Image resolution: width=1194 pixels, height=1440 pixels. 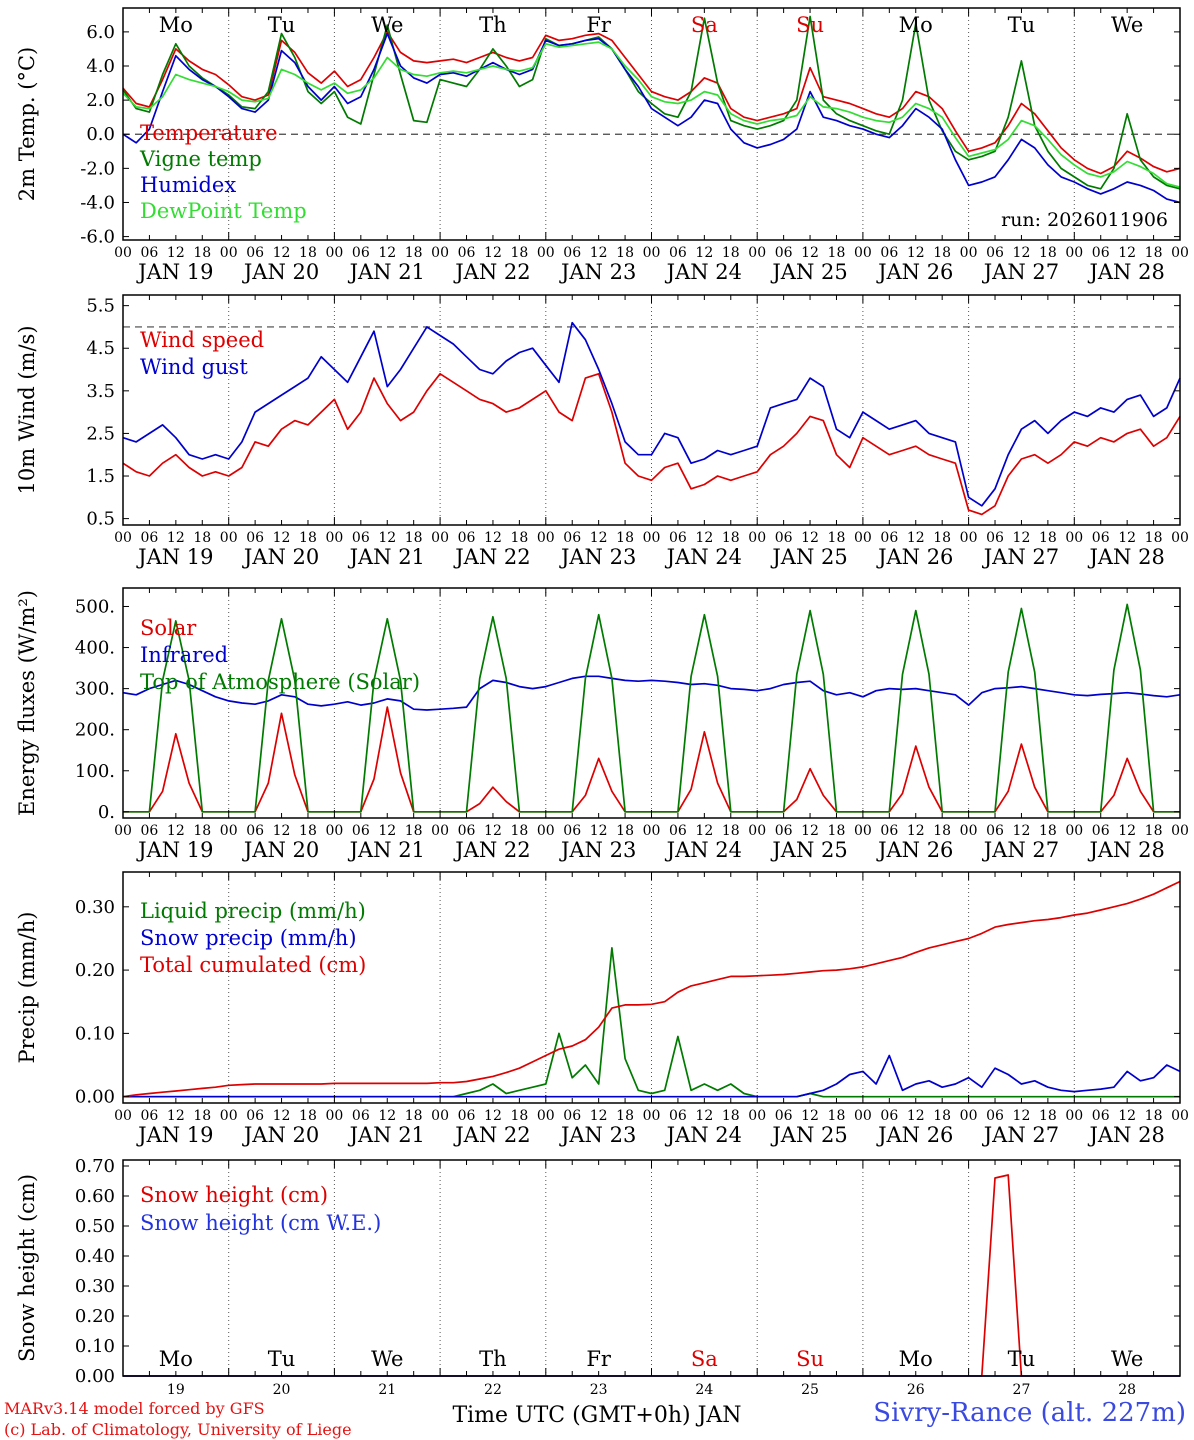 I want to click on x-day-number: 28, so click(x=1127, y=1390).